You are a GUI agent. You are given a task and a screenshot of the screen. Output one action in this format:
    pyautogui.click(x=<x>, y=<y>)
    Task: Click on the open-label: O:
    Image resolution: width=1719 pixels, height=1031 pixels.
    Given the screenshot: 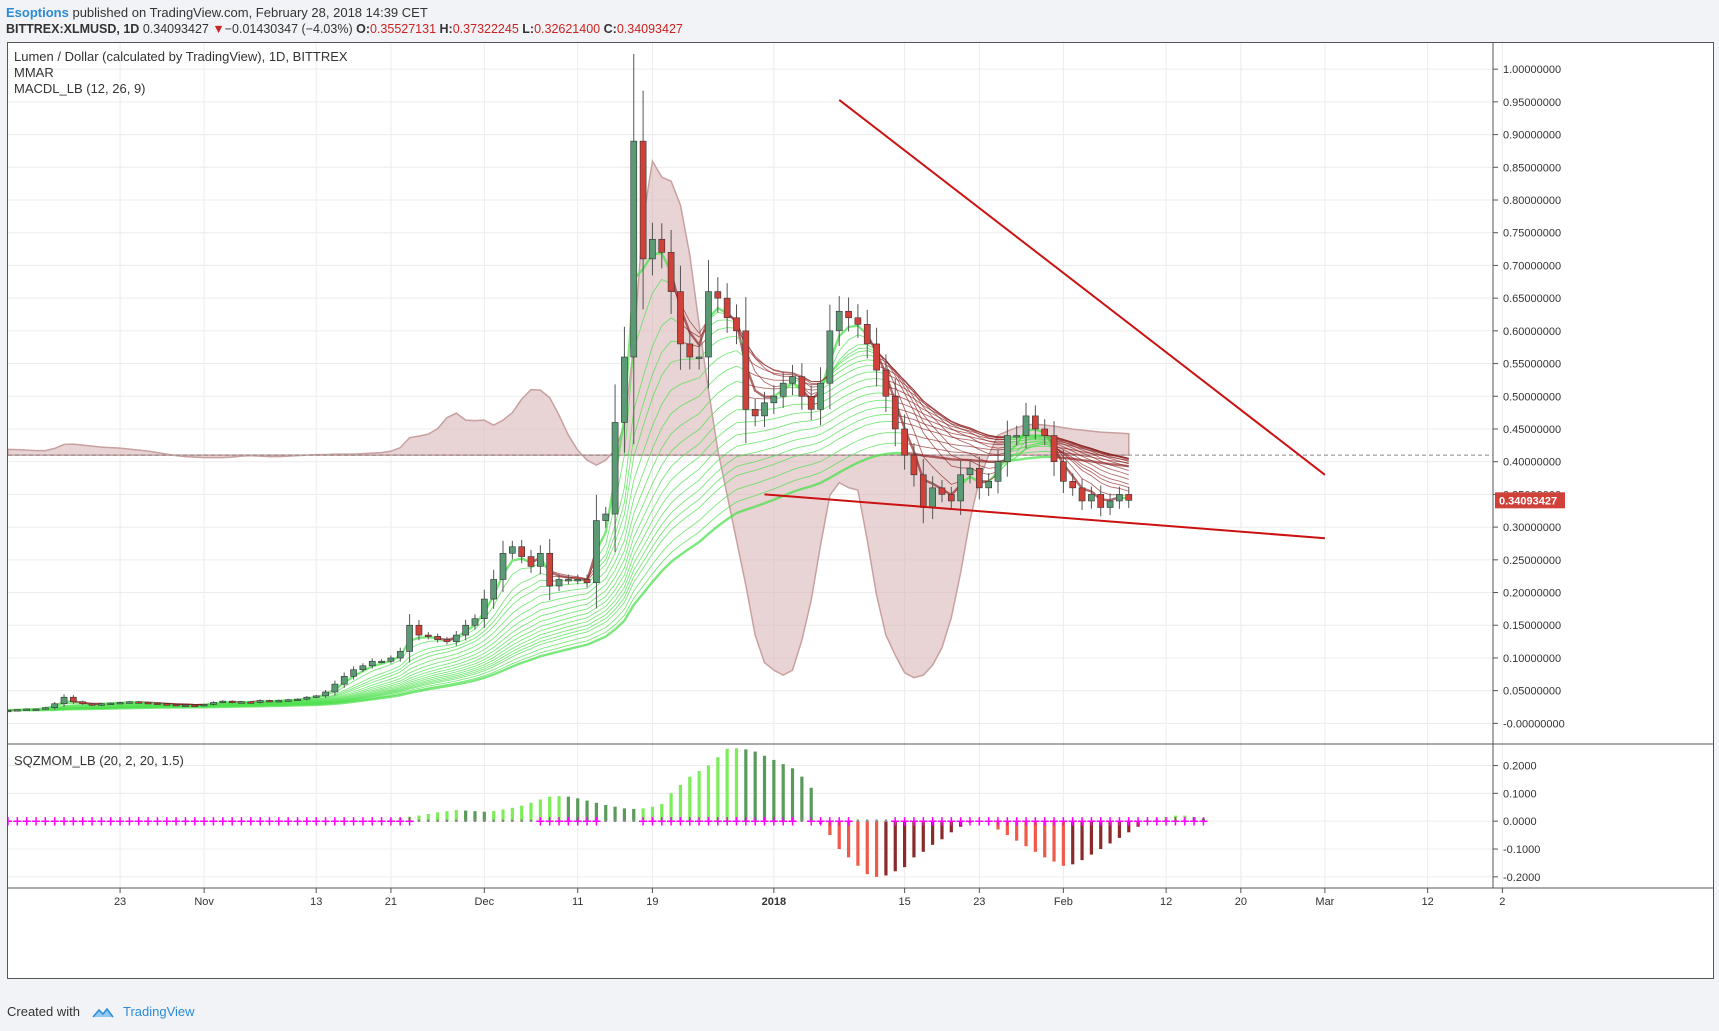 What is the action you would take?
    pyautogui.click(x=363, y=29)
    